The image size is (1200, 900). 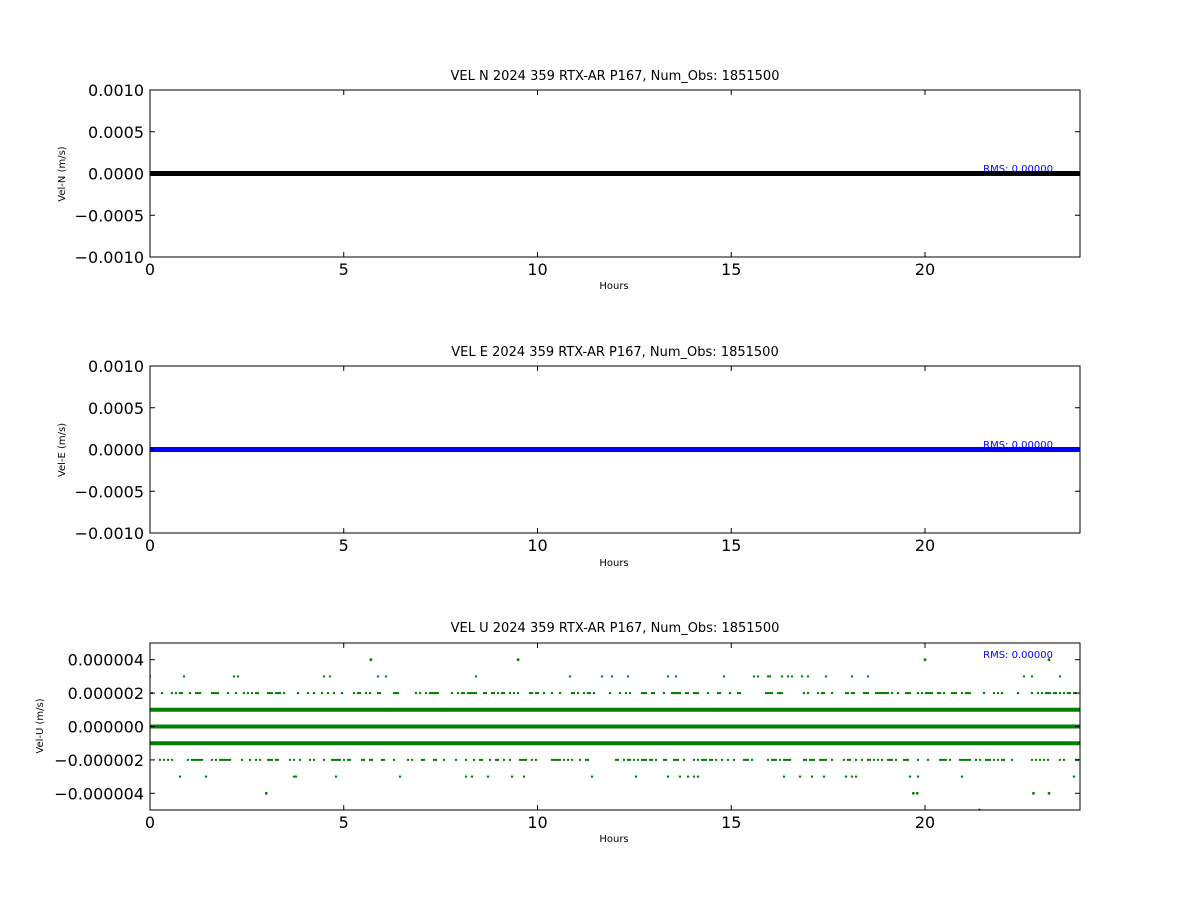 I want to click on y-axis-label: Vel-U (m/s), so click(x=40, y=725).